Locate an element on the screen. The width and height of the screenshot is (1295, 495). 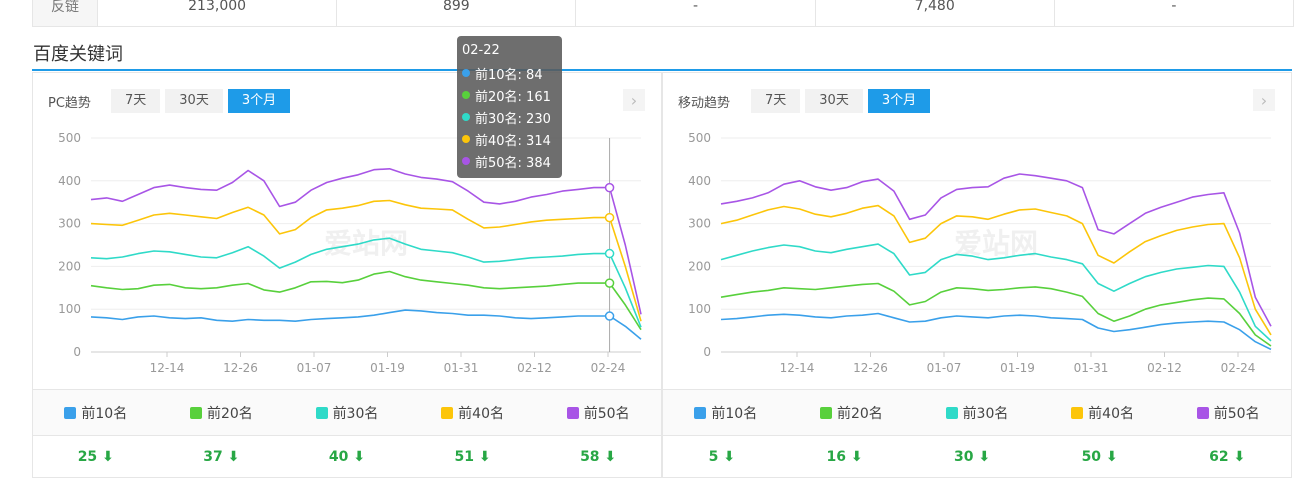
legend-label: 前30名 is located at coordinates (355, 414).